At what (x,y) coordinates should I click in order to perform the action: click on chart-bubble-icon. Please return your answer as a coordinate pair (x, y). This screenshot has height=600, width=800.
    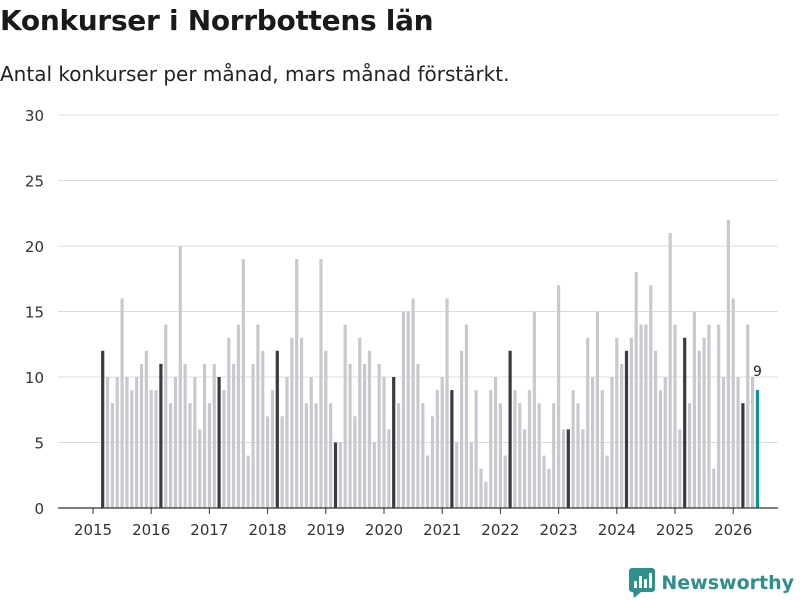
    Looking at the image, I should click on (642, 583).